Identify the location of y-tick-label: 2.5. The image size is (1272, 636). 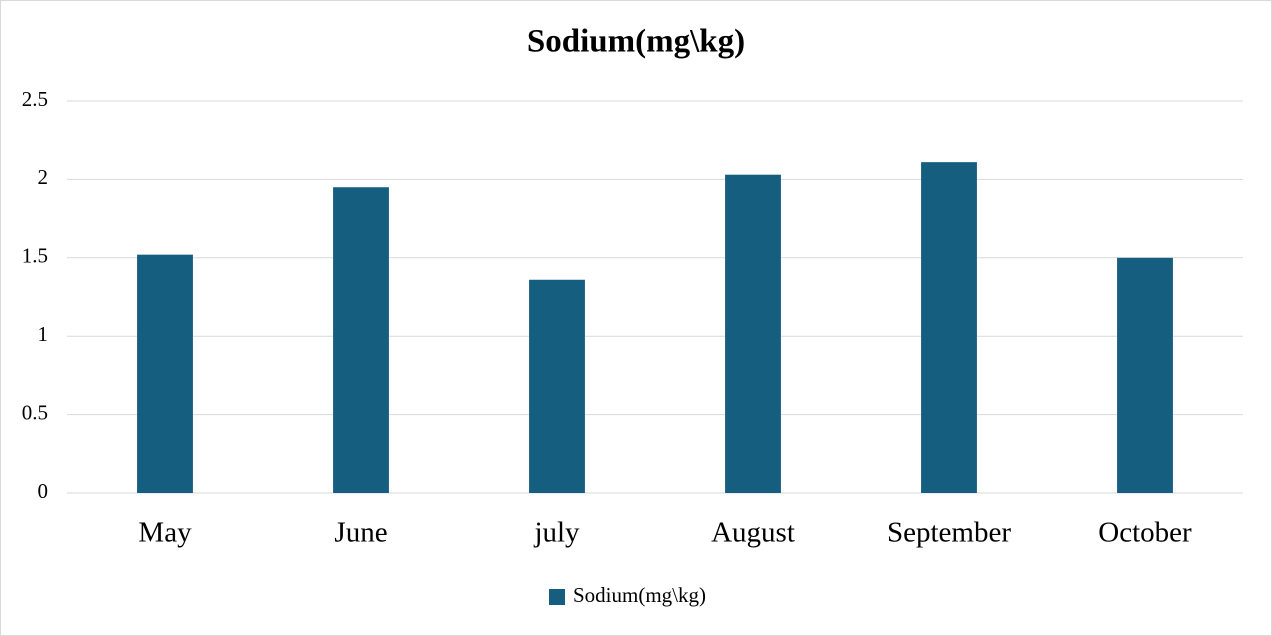
(35, 99).